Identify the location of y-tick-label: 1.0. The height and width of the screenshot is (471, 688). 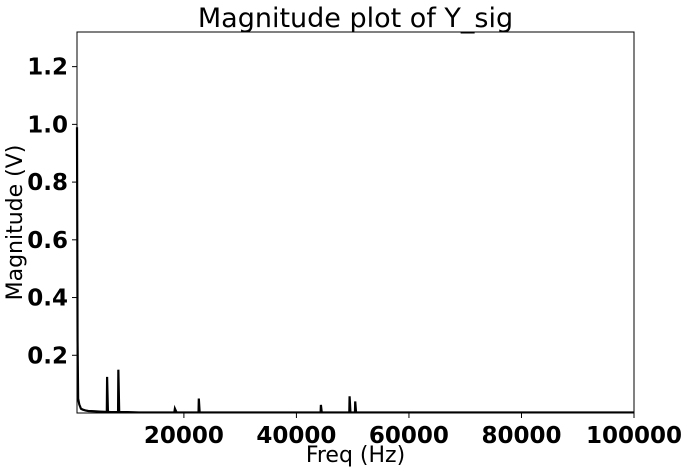
(47, 125).